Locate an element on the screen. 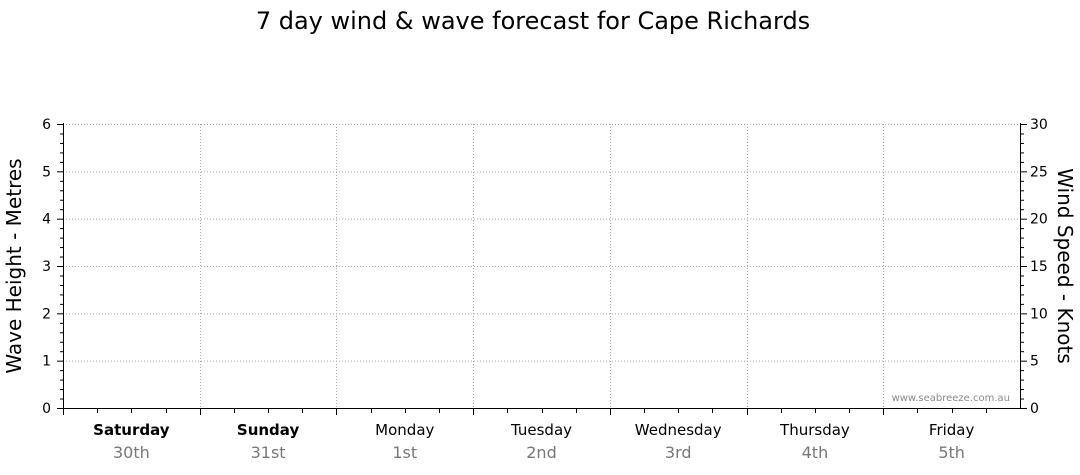 This screenshot has width=1080, height=475. left-tick-label-2: 2 is located at coordinates (46, 314).